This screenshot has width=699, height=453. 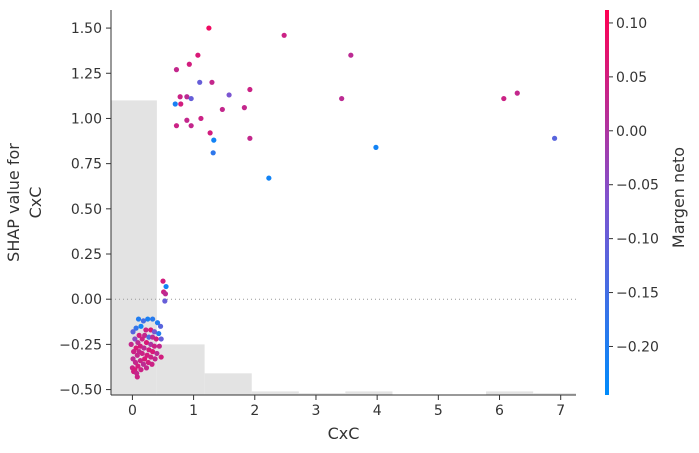 What do you see at coordinates (377, 411) in the screenshot?
I see `x-tick-label: 4` at bounding box center [377, 411].